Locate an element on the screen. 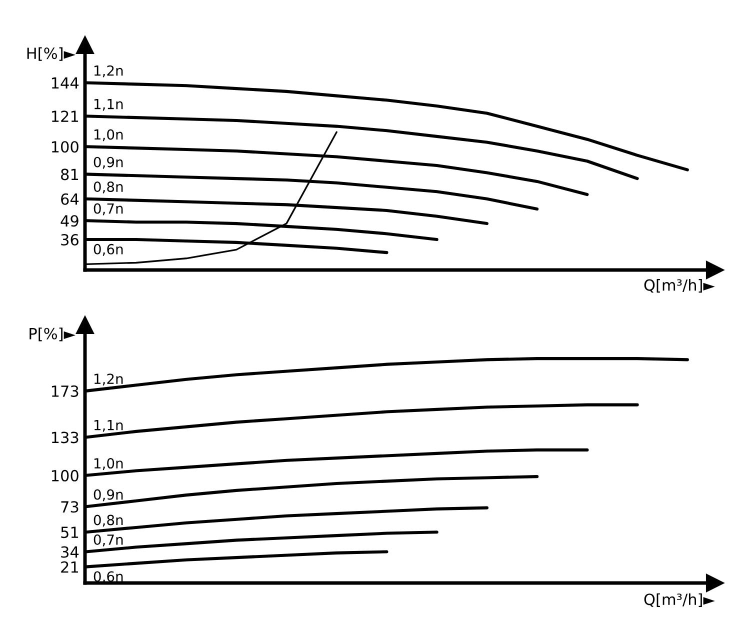 The image size is (730, 619). y-tick-label: 21 is located at coordinates (69, 567).